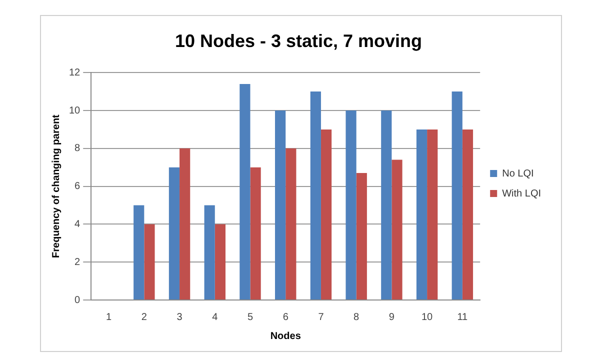  Describe the element at coordinates (75, 72) in the screenshot. I see `y-tick-label: 12` at that location.